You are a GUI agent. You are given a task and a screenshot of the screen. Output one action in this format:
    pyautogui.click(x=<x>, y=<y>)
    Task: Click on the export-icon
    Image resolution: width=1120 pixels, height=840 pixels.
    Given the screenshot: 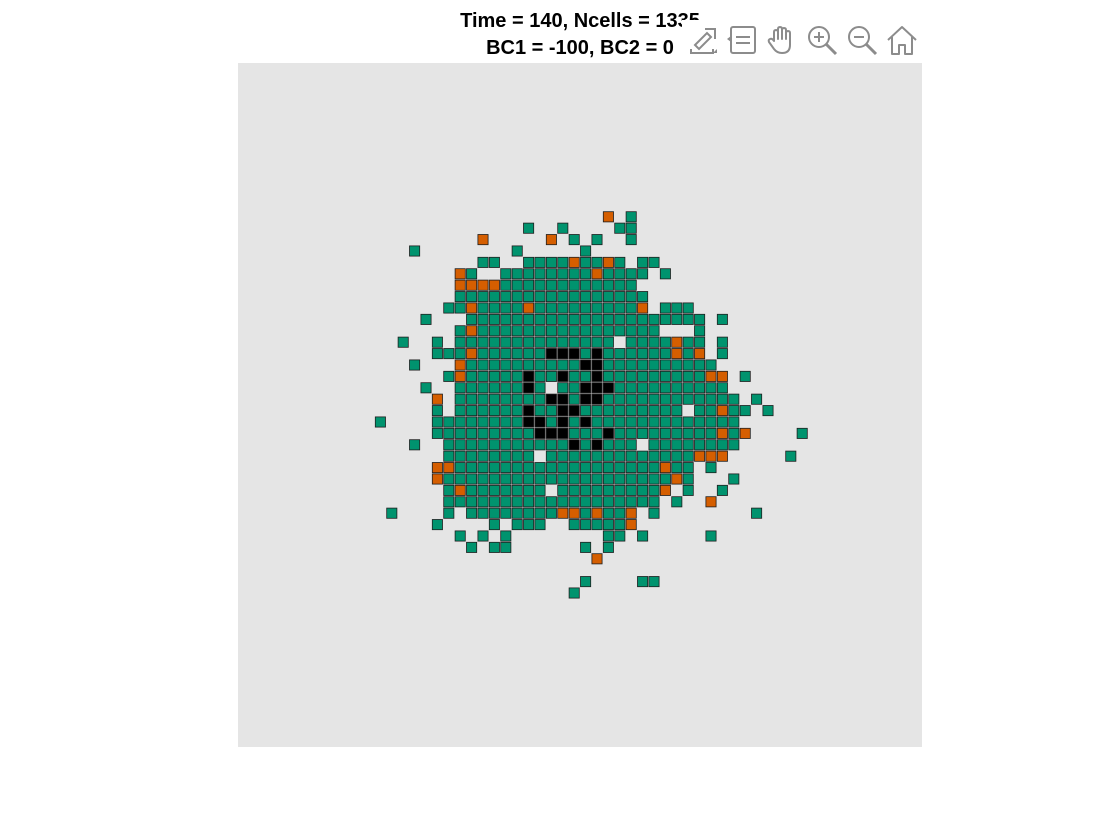 What is the action you would take?
    pyautogui.click(x=703, y=41)
    